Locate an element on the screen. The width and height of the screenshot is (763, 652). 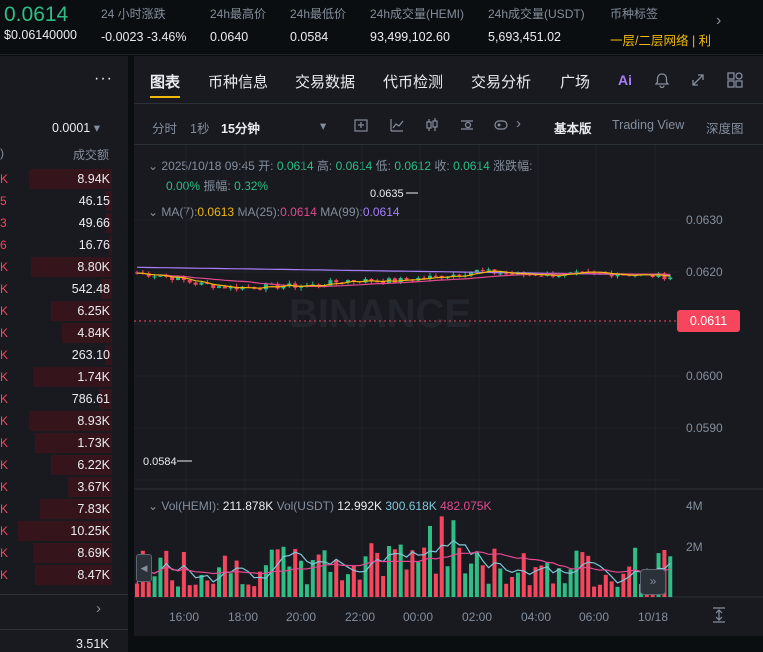
orderbook-amount: 263.10 is located at coordinates (90, 355).